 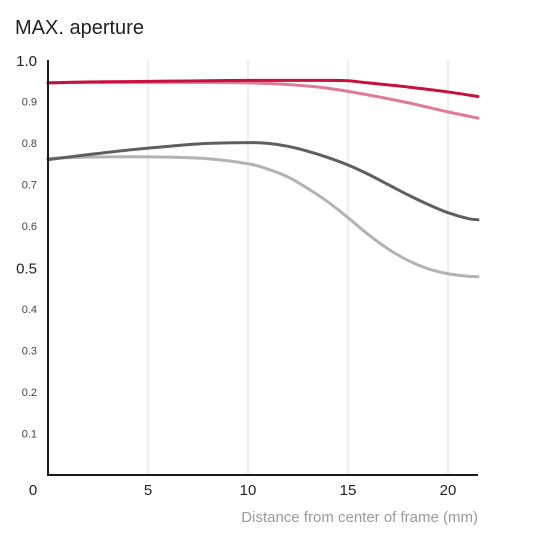 What do you see at coordinates (29, 352) in the screenshot?
I see `y-tick-label: 0.3` at bounding box center [29, 352].